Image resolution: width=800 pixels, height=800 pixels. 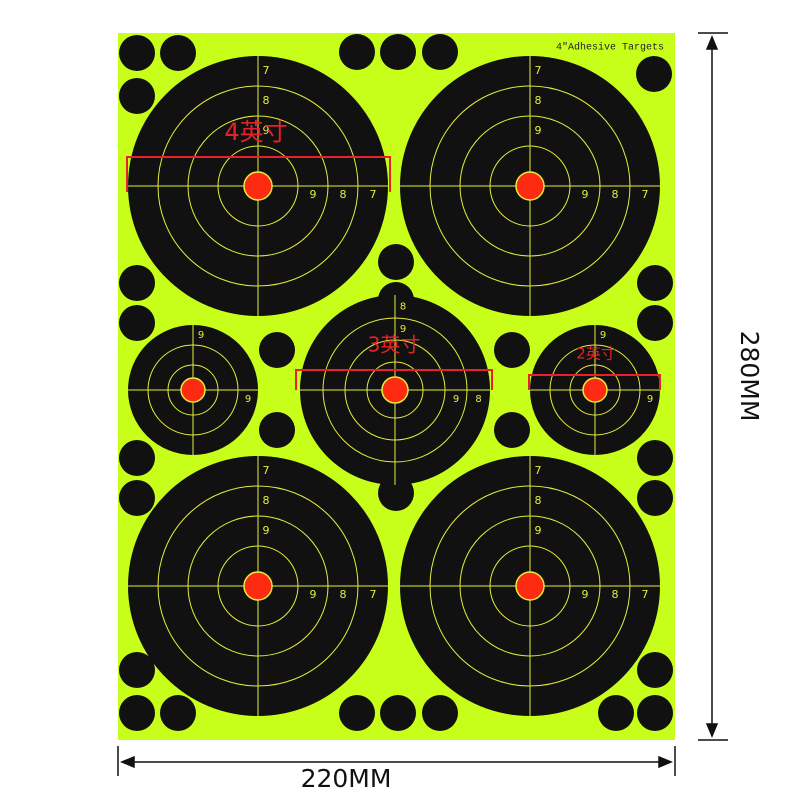 I want to click on height-label: 280MM, so click(x=749, y=376).